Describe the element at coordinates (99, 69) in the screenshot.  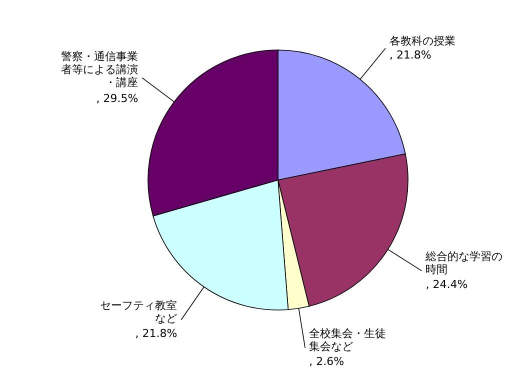
I see `slice-label: 警察・通信事業者等による講演・講座` at that location.